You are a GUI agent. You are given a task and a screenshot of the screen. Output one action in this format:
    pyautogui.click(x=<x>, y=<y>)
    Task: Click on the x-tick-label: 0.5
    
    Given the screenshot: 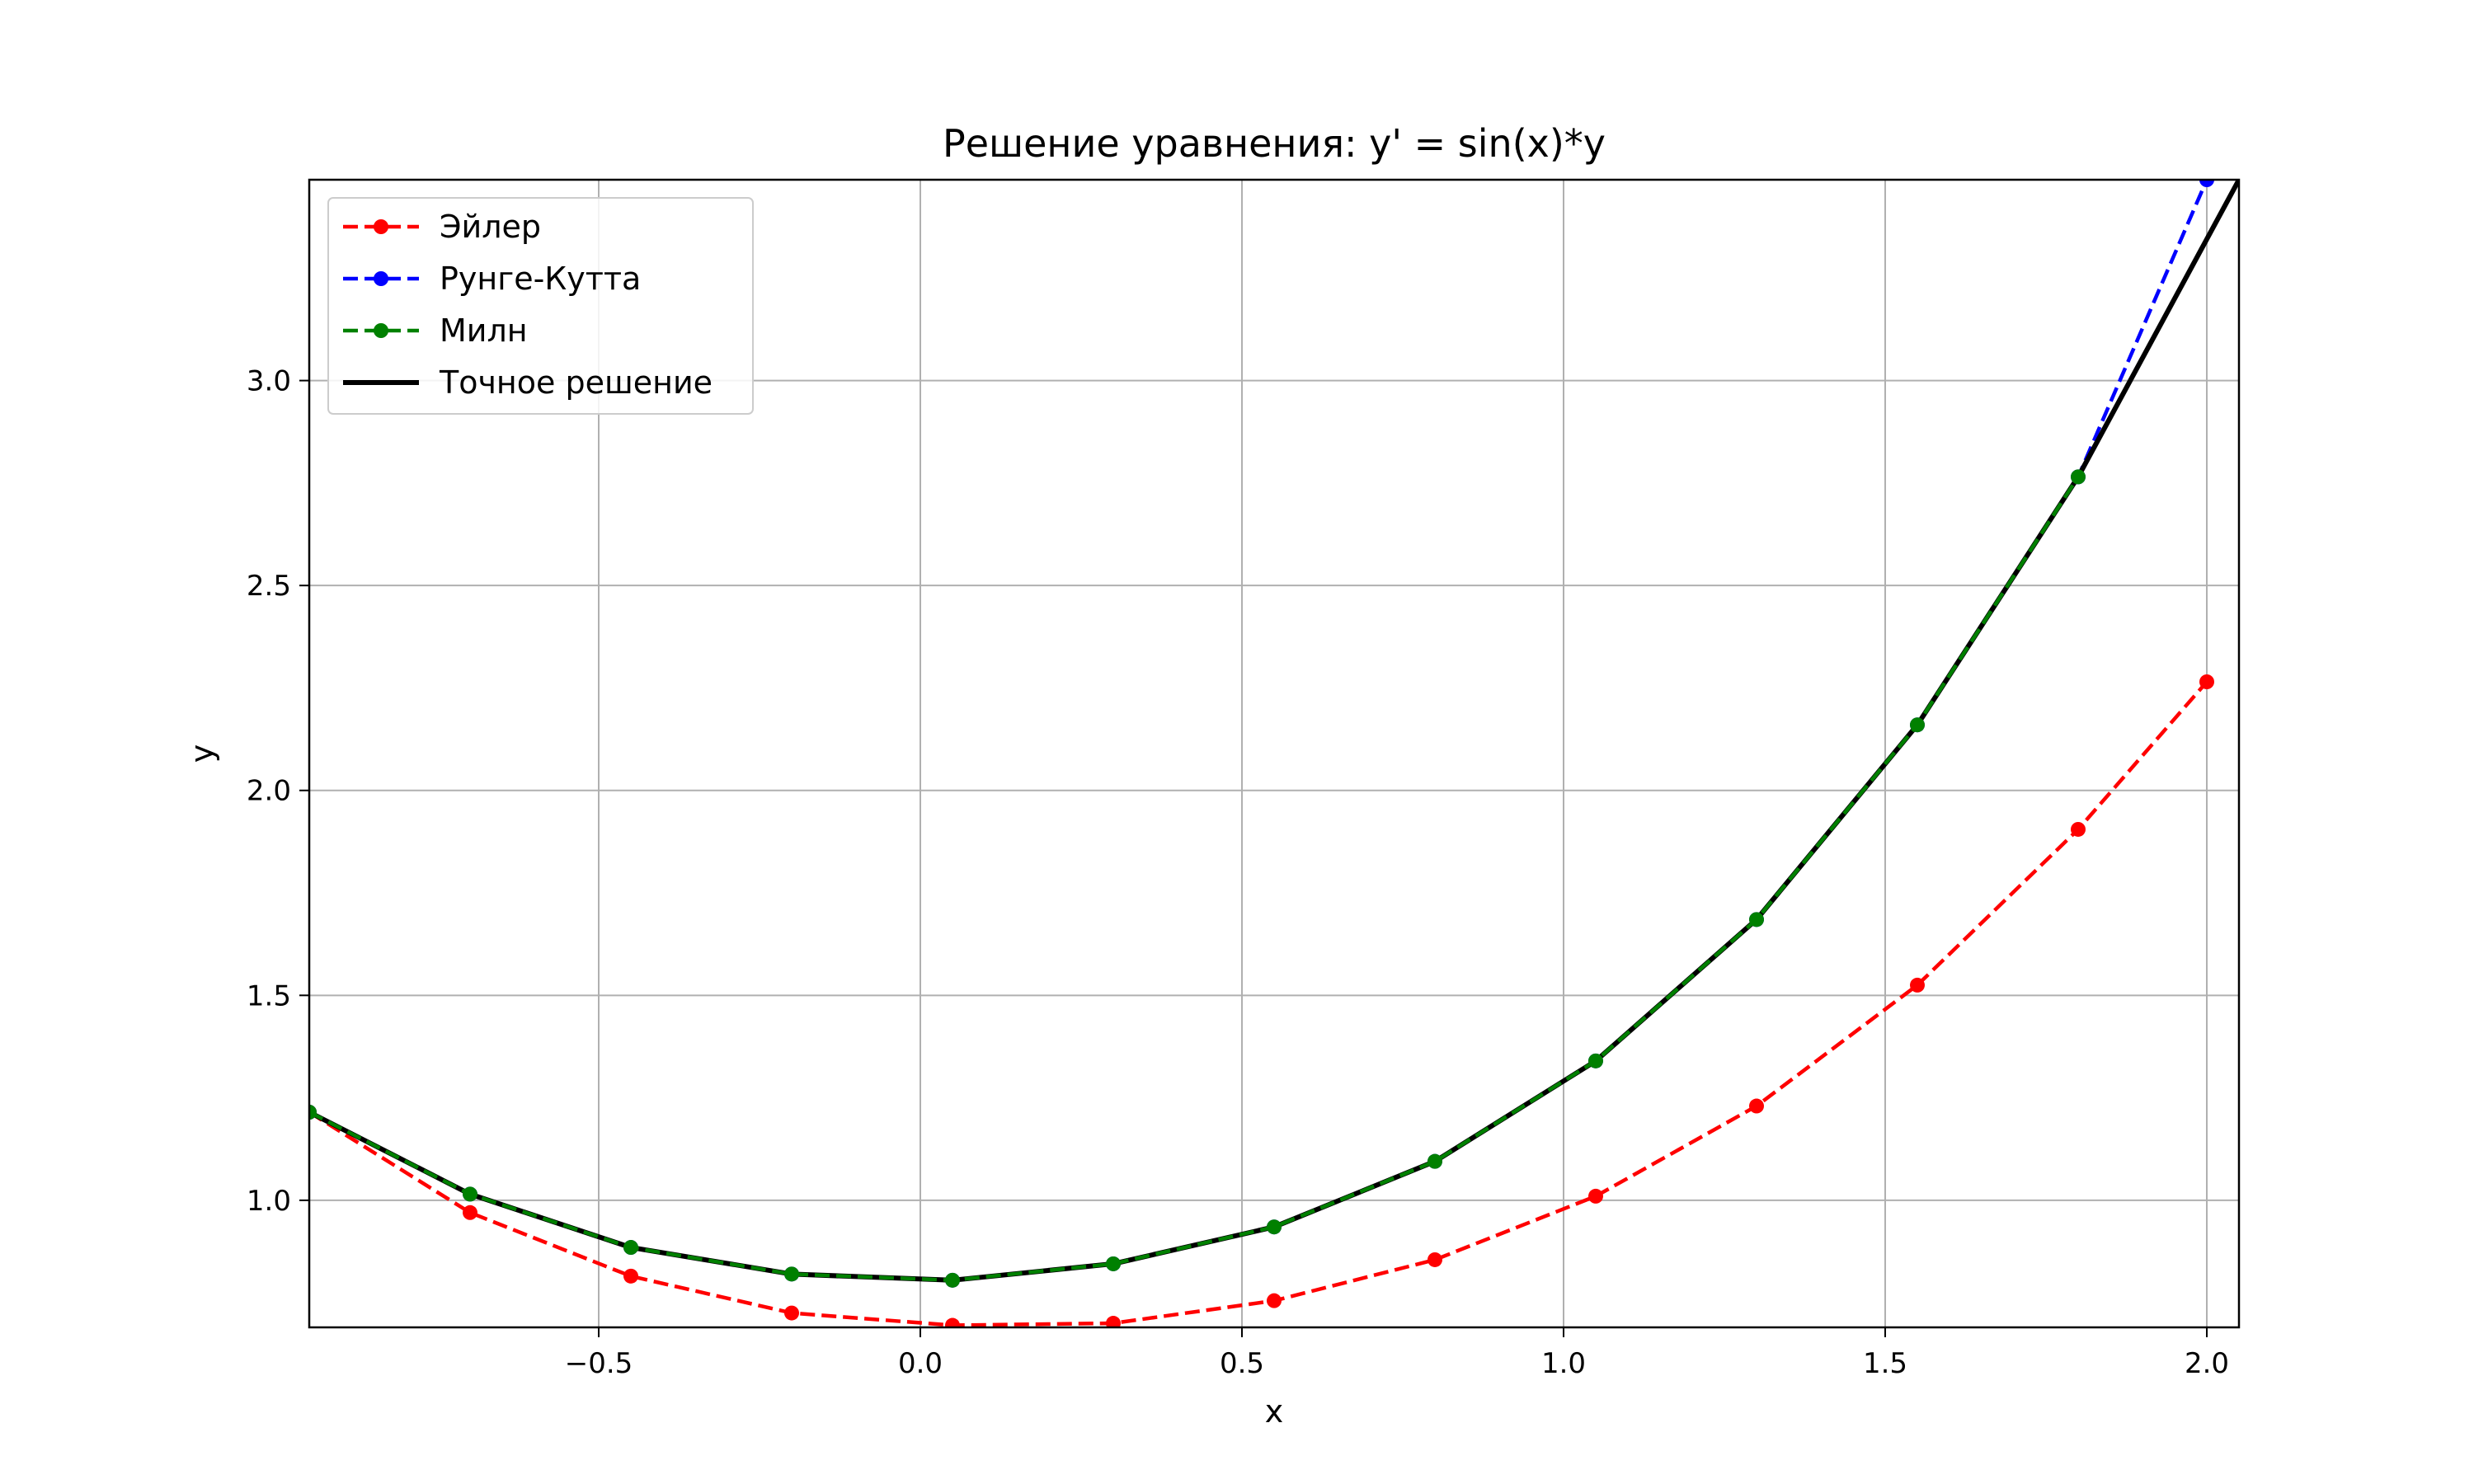 What is the action you would take?
    pyautogui.click(x=1242, y=1363)
    